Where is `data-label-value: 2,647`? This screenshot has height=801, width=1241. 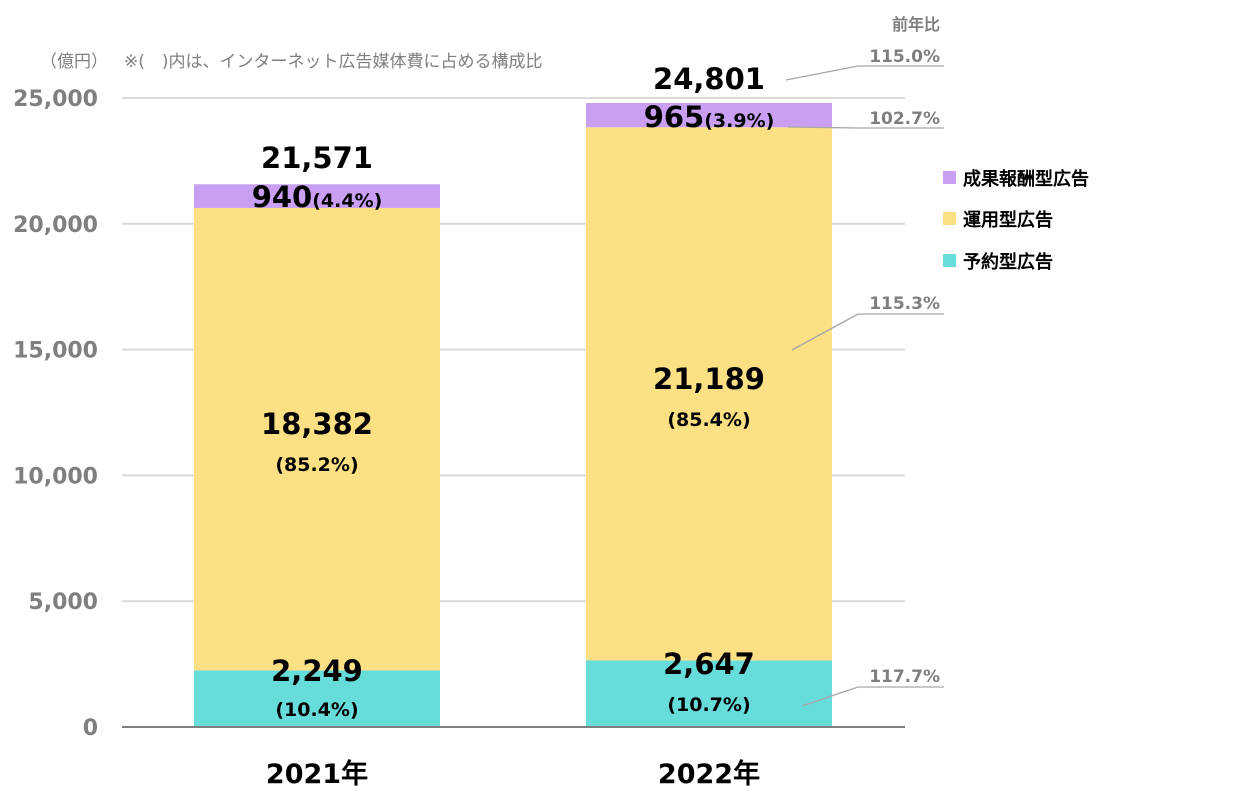 data-label-value: 2,647 is located at coordinates (709, 664).